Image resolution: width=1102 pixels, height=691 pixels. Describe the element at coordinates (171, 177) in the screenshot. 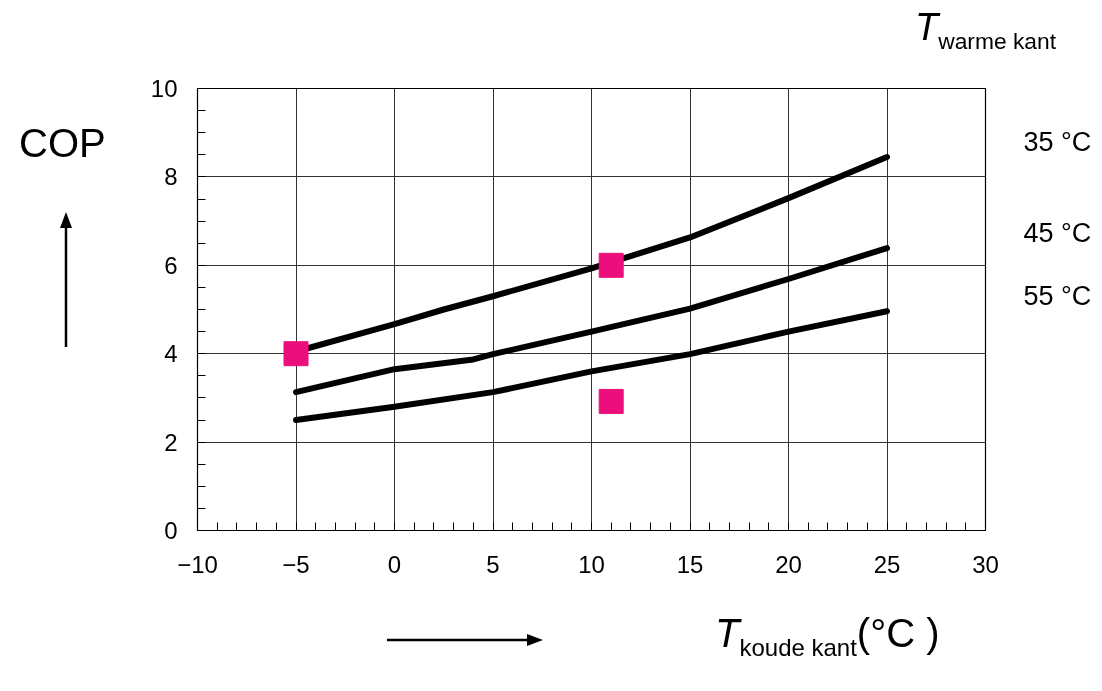

I see `y-tick-label: 8` at that location.